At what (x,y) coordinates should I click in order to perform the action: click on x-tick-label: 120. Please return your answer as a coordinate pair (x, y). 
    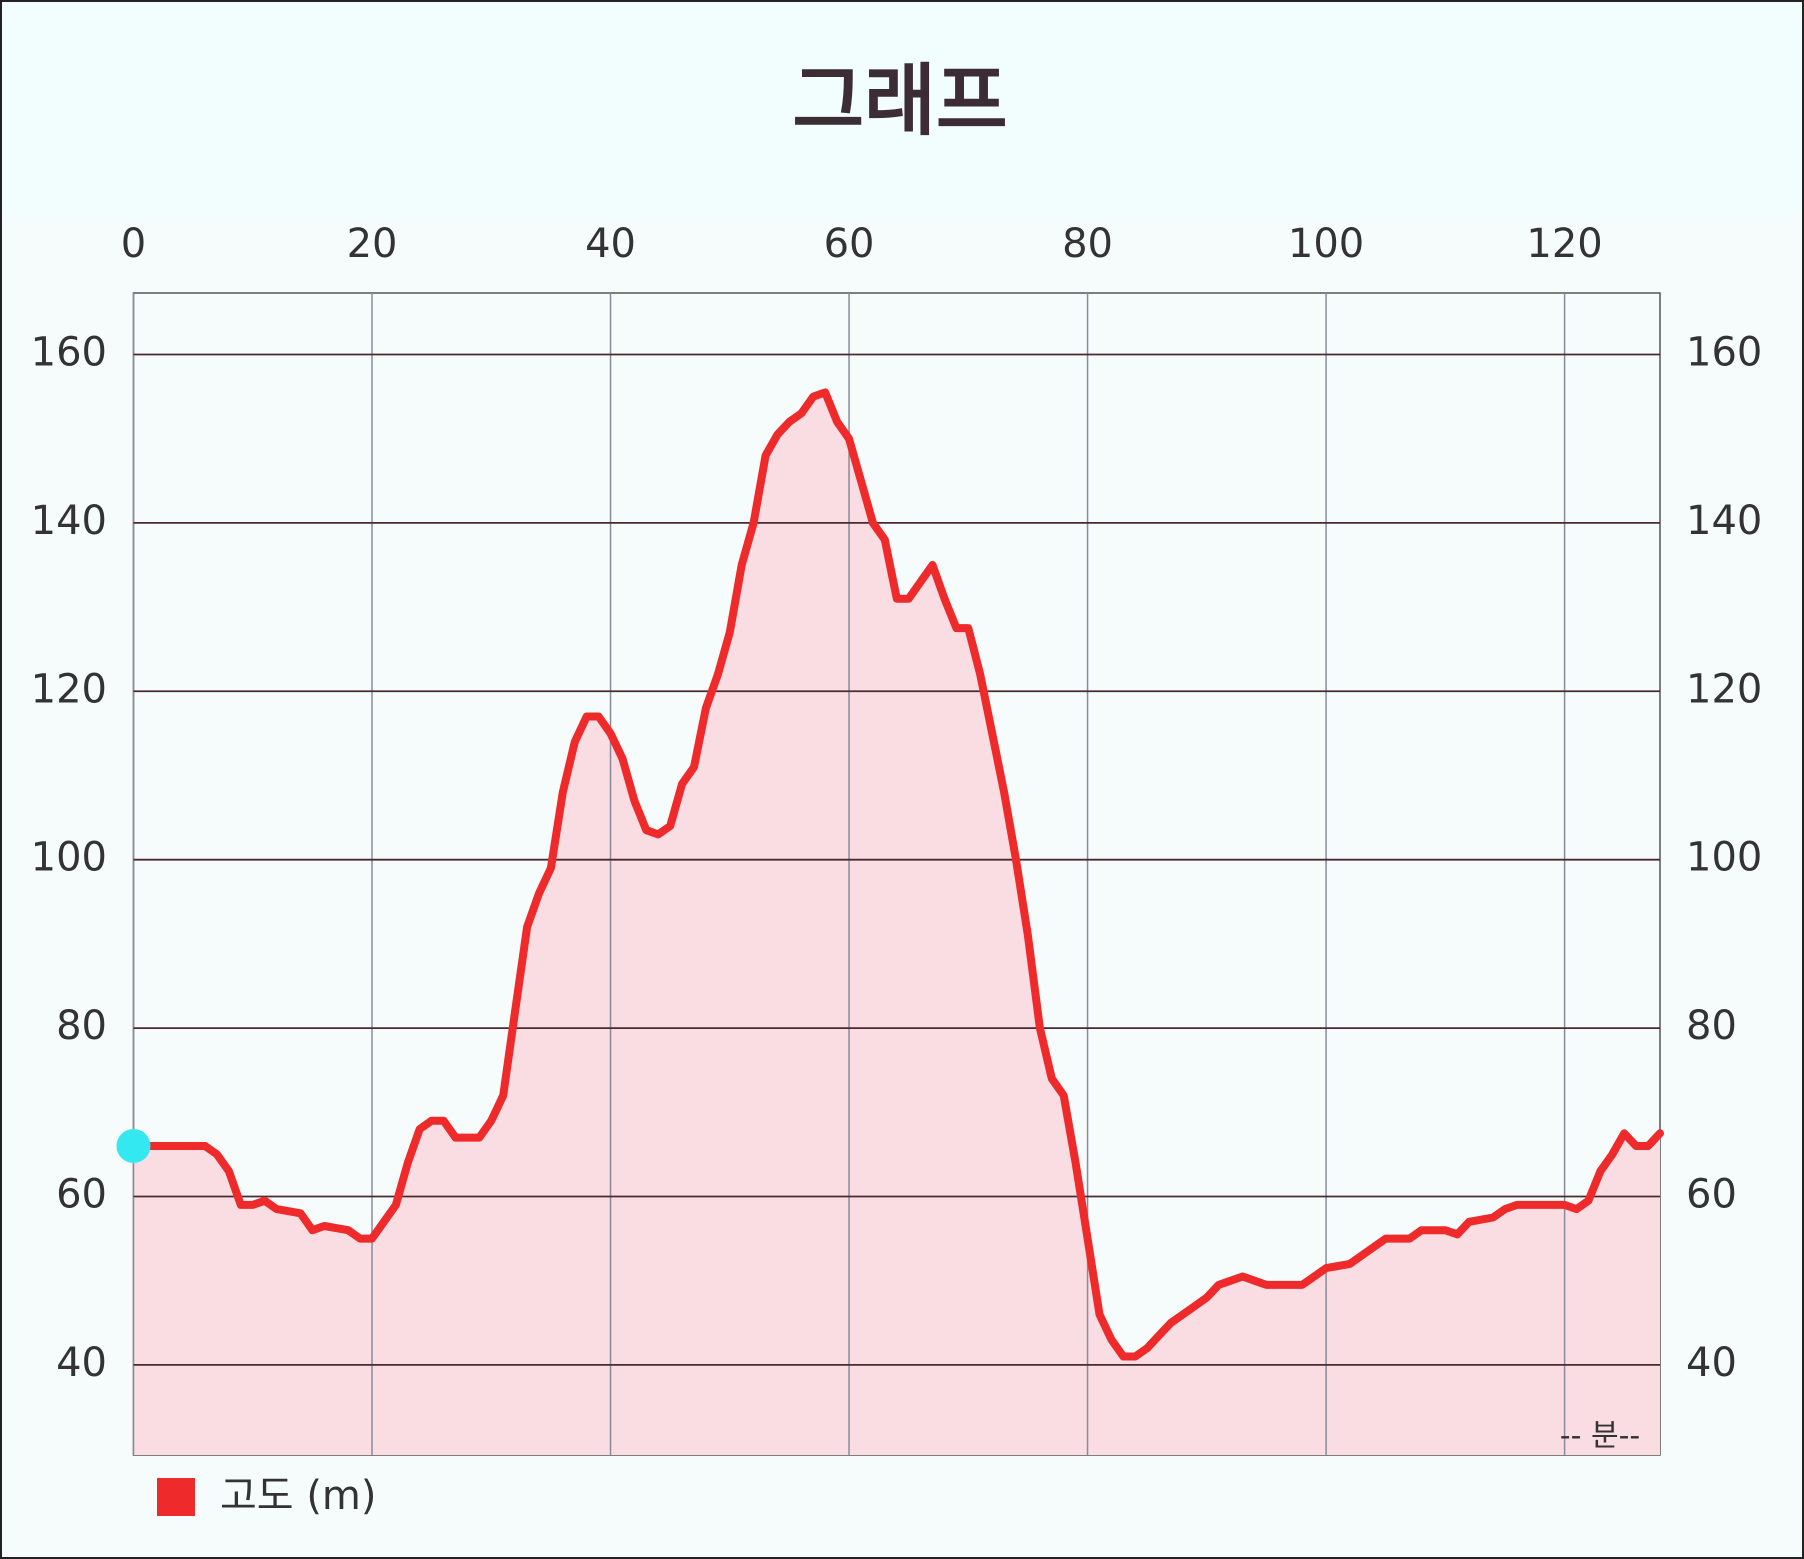
    Looking at the image, I should click on (1564, 244).